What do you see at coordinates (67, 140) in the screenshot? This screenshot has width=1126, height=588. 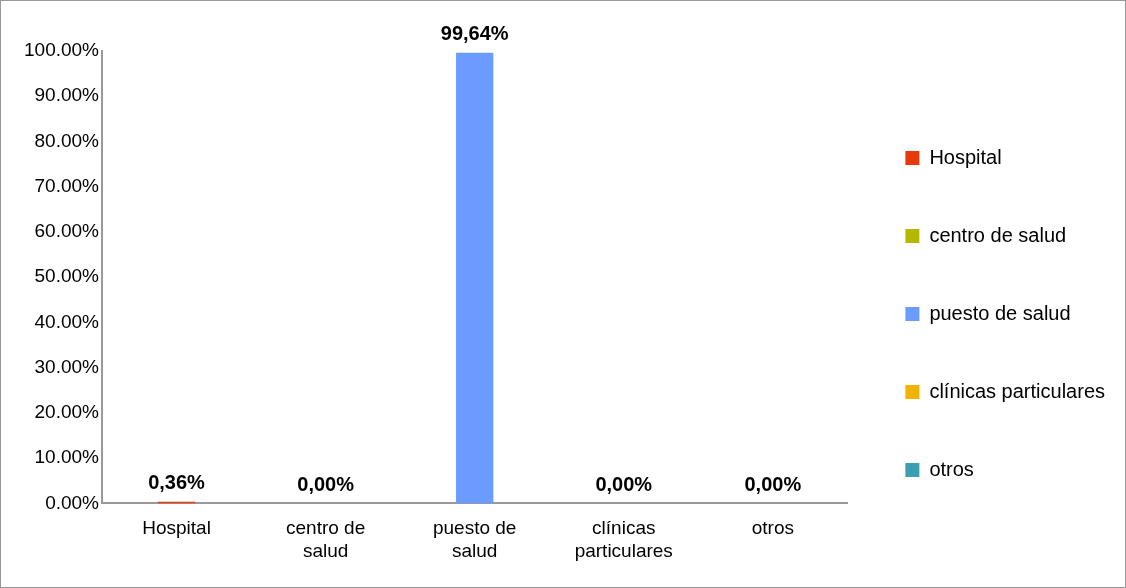 I see `y-tick-label: 80.00%` at bounding box center [67, 140].